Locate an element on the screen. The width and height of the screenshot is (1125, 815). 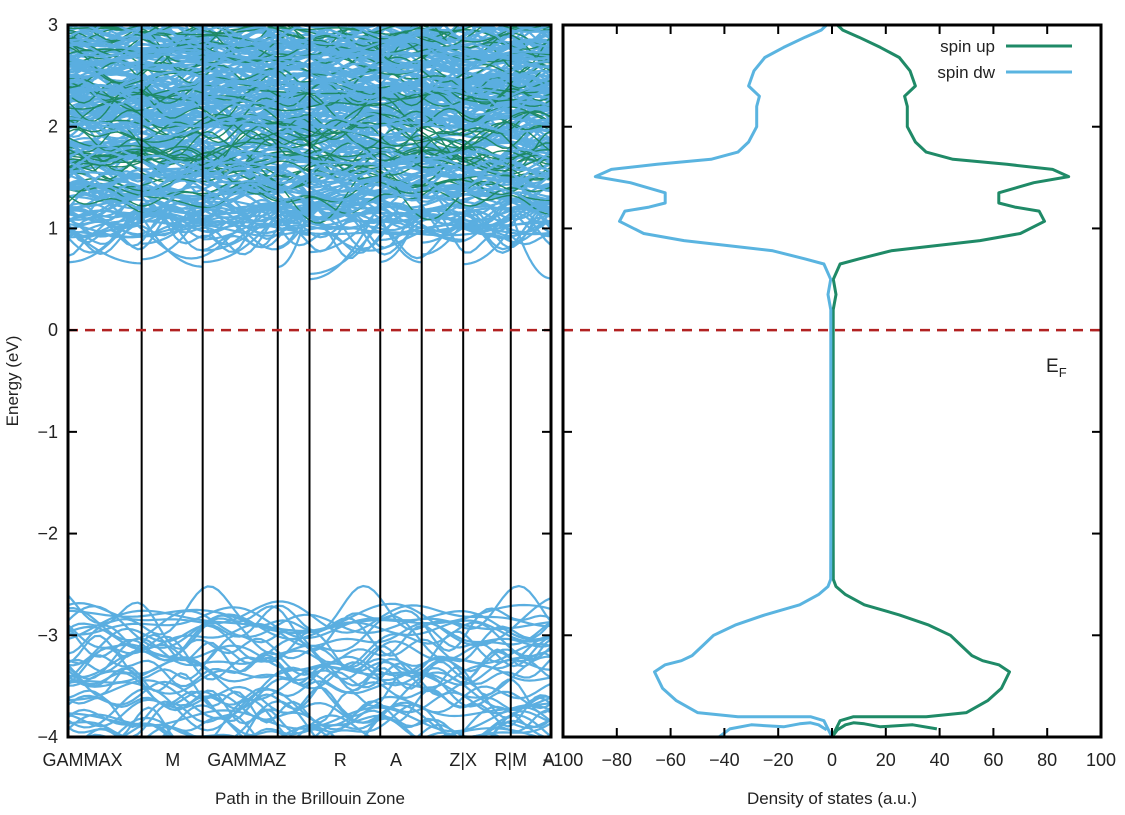
energy-tick-label: −3 is located at coordinates (47, 635).